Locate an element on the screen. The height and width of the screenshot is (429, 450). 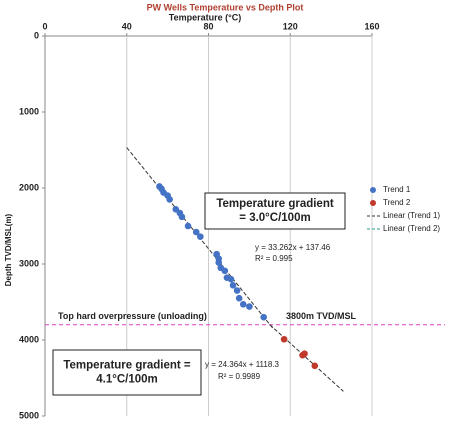
annotation-text: Temperature gradient is located at coordinates (275, 204).